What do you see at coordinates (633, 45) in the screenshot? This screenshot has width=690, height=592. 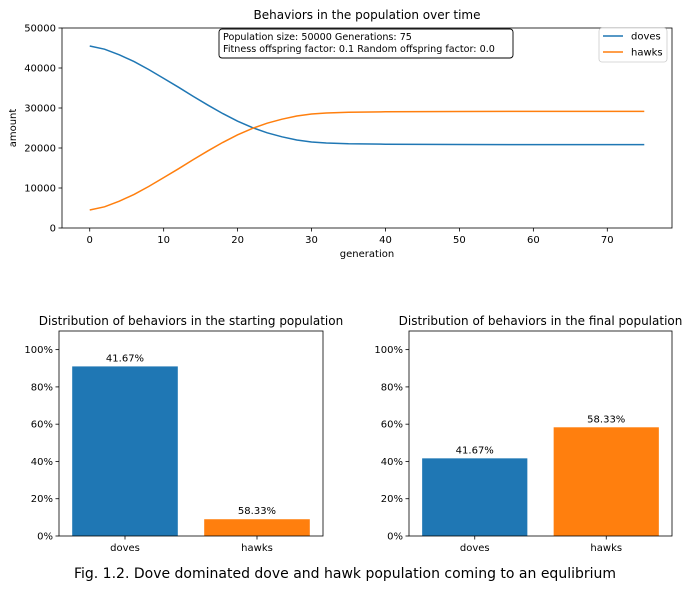 I see `legend: doves hawks` at bounding box center [633, 45].